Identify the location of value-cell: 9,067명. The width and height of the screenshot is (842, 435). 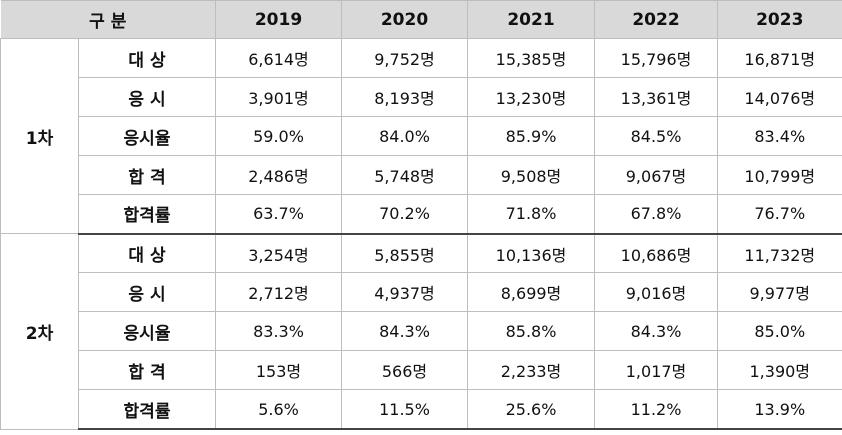
(656, 175).